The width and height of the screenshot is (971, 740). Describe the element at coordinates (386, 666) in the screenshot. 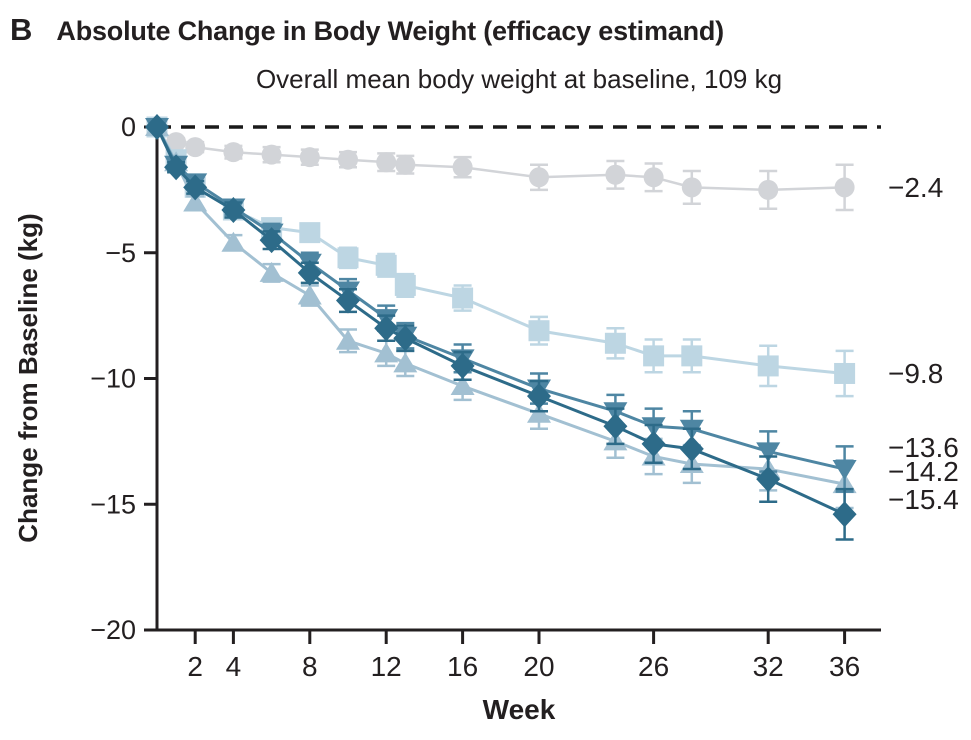

I see `x-tick-label: 12` at that location.